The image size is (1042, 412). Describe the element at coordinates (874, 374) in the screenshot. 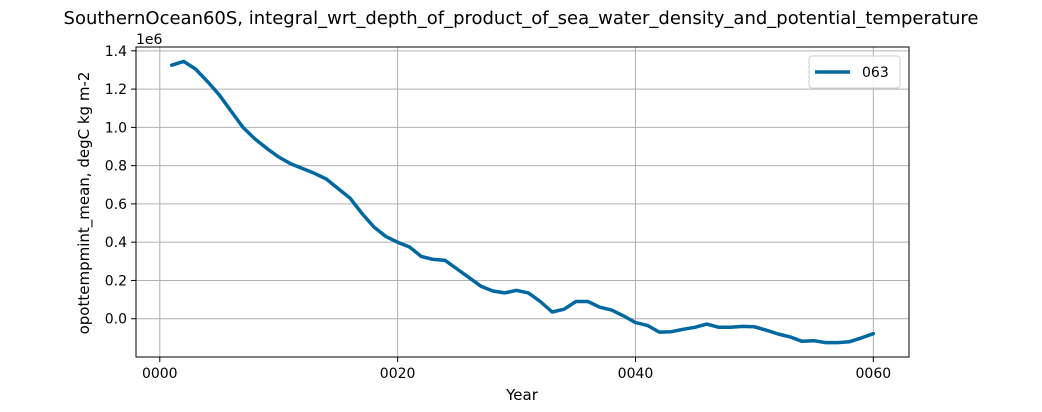

I see `x-tick-label: 0060` at that location.